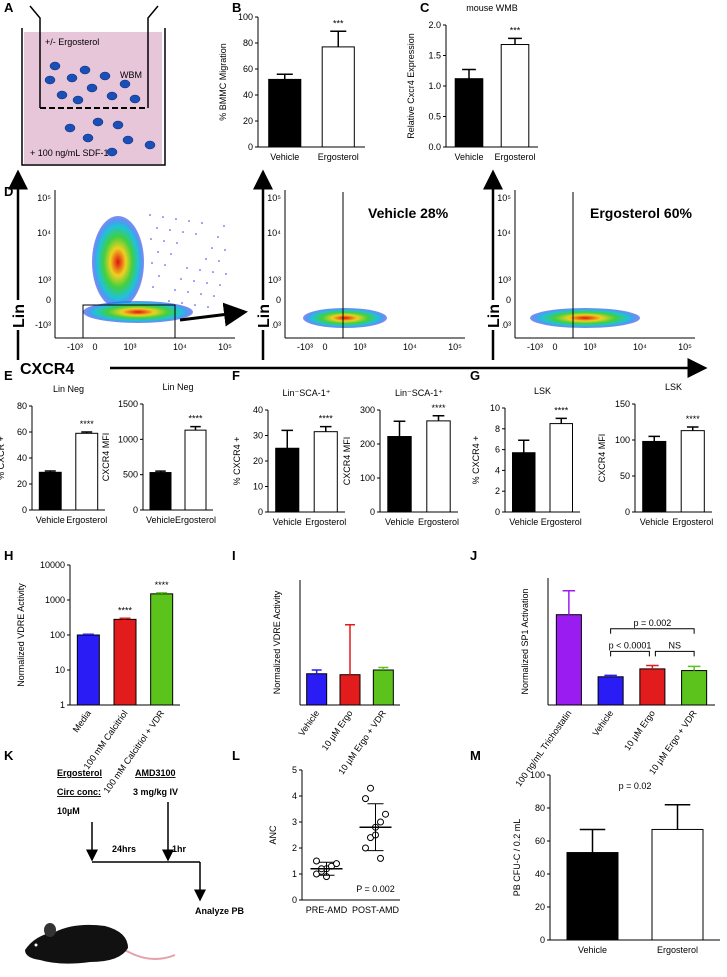 This screenshot has width=727, height=977. I want to click on y-tick-label: 1500, so click(128, 404).